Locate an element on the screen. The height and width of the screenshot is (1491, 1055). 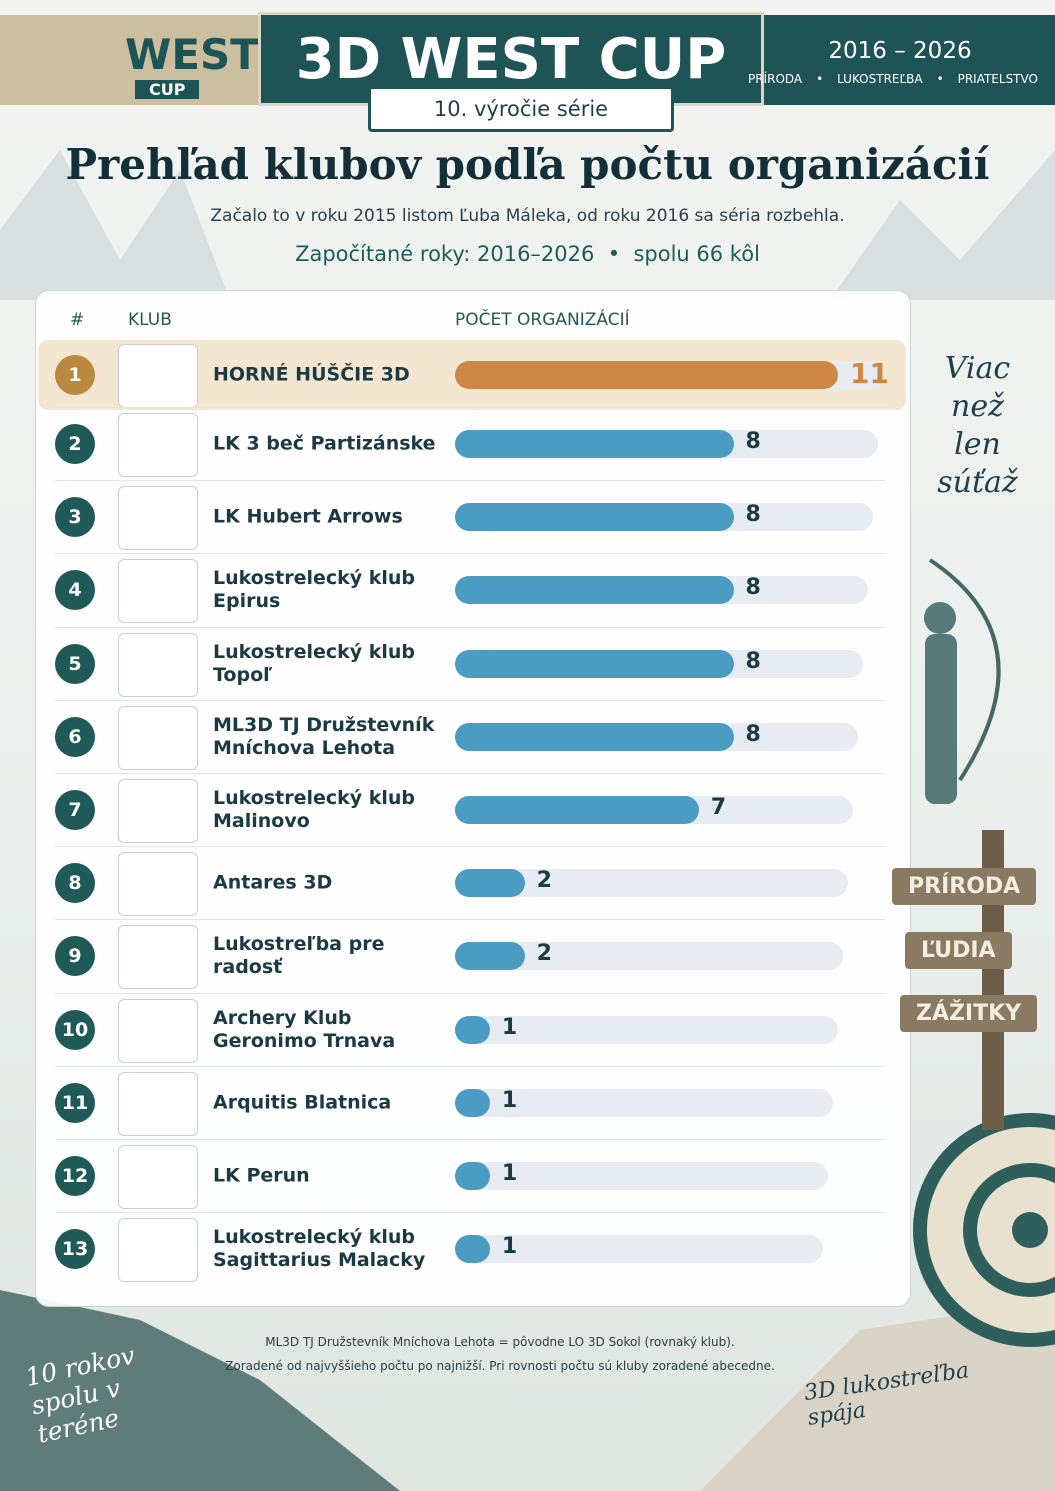
rank-badge: 10 is located at coordinates (75, 1029).